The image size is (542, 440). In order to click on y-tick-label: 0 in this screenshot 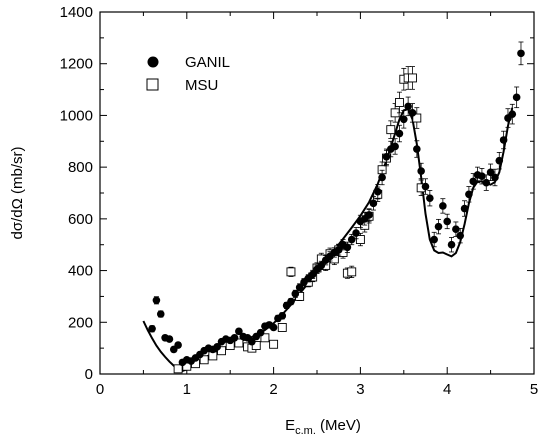, I will do `click(89, 374)`.